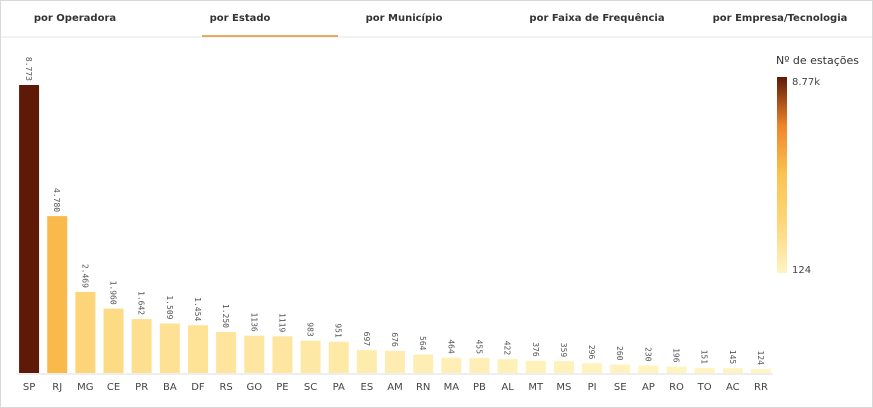 This screenshot has width=873, height=408. What do you see at coordinates (366, 339) in the screenshot?
I see `value-label: 697` at bounding box center [366, 339].